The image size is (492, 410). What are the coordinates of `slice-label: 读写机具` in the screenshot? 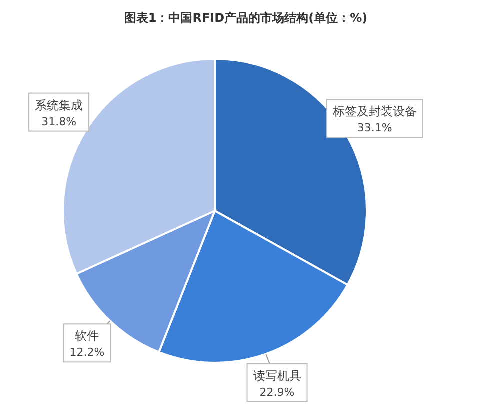 It's located at (277, 375).